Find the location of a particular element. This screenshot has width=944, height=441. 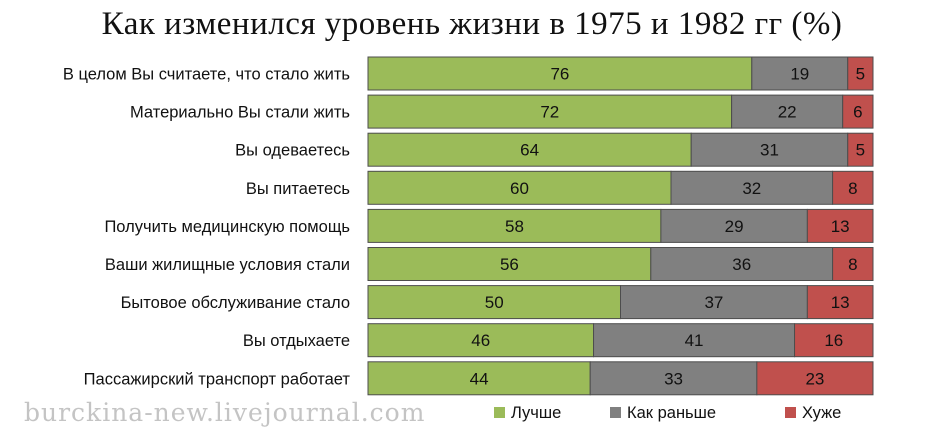

data-label: 32 is located at coordinates (751, 188).